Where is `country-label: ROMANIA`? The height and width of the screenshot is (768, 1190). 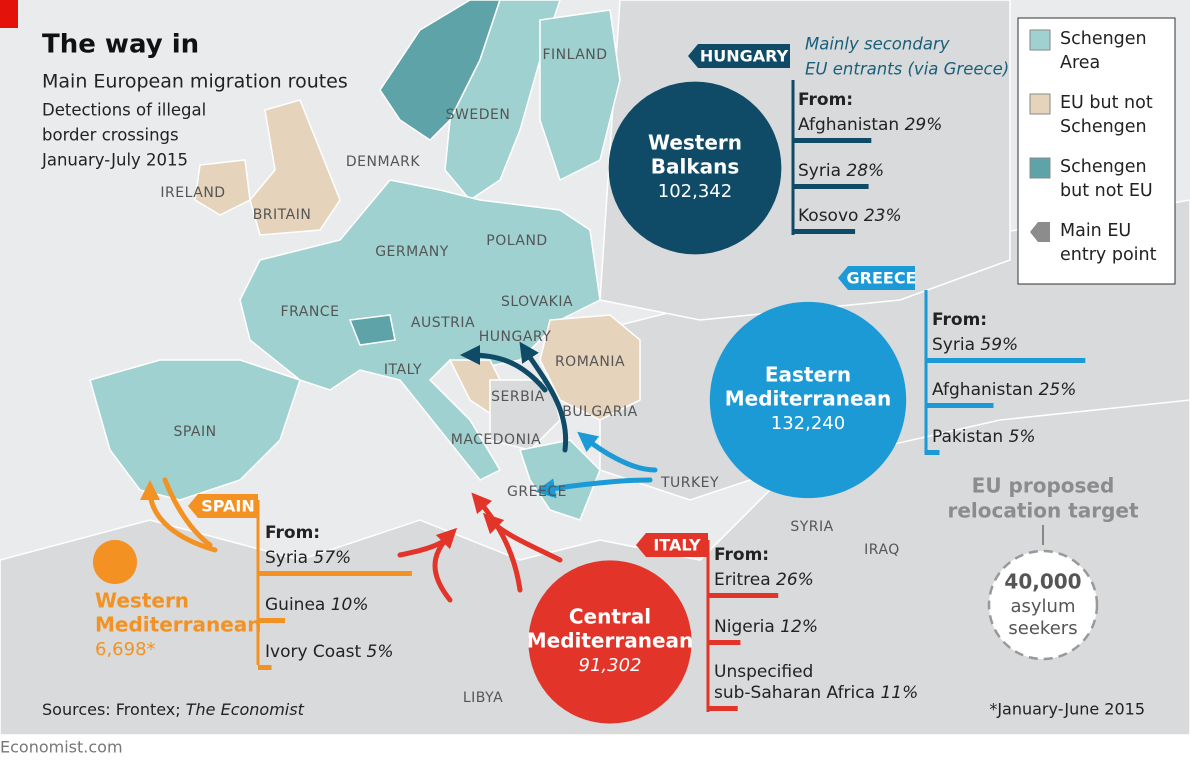
country-label: ROMANIA is located at coordinates (590, 362).